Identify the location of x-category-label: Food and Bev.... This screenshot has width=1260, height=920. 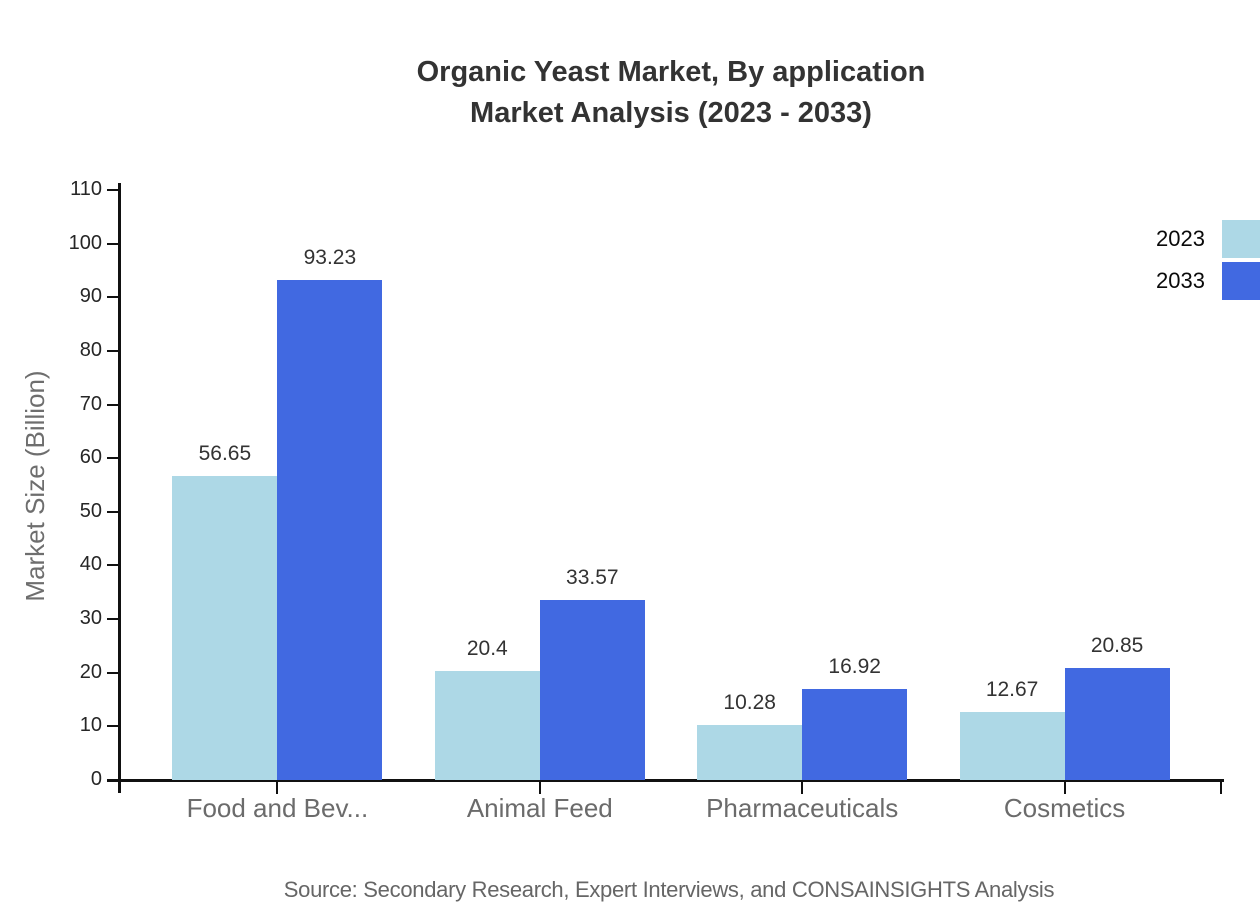
(277, 808).